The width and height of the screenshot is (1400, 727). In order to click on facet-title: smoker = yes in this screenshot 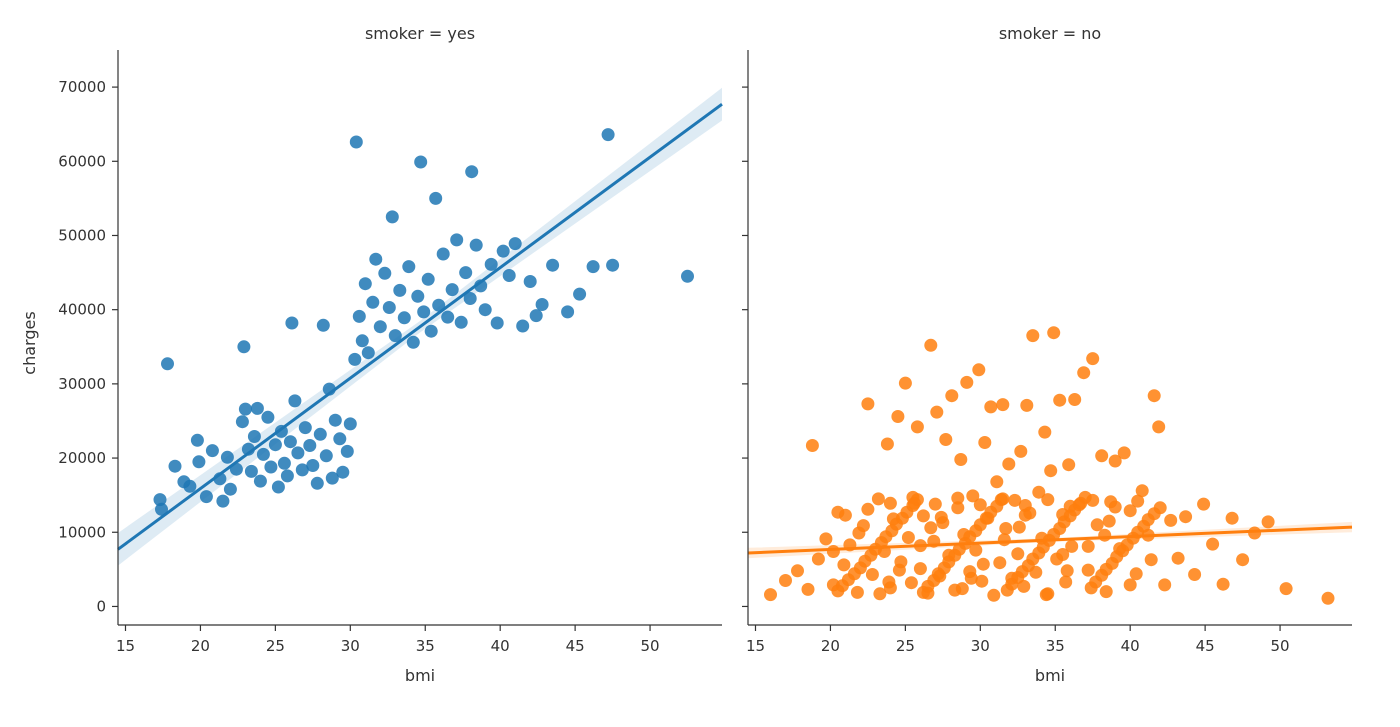, I will do `click(420, 33)`.